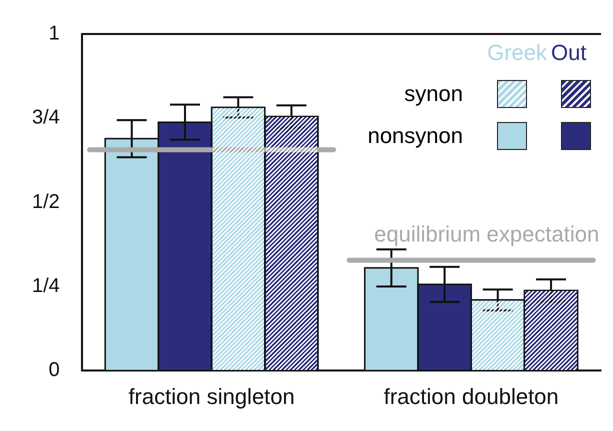  Describe the element at coordinates (46, 201) in the screenshot. I see `y-tick-label: 1/2` at that location.